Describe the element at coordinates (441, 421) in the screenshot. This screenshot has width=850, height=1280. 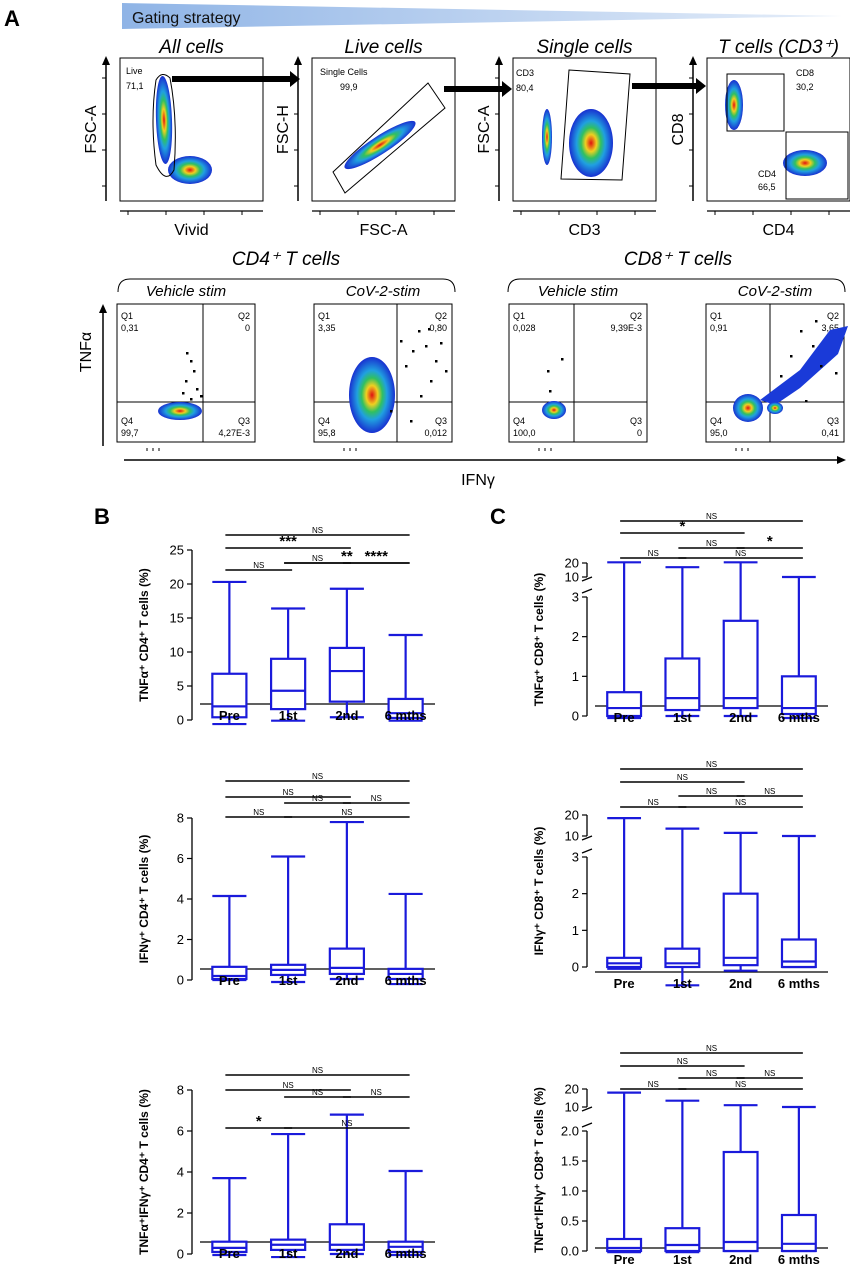
I see `quadrant-name: Q3` at that location.